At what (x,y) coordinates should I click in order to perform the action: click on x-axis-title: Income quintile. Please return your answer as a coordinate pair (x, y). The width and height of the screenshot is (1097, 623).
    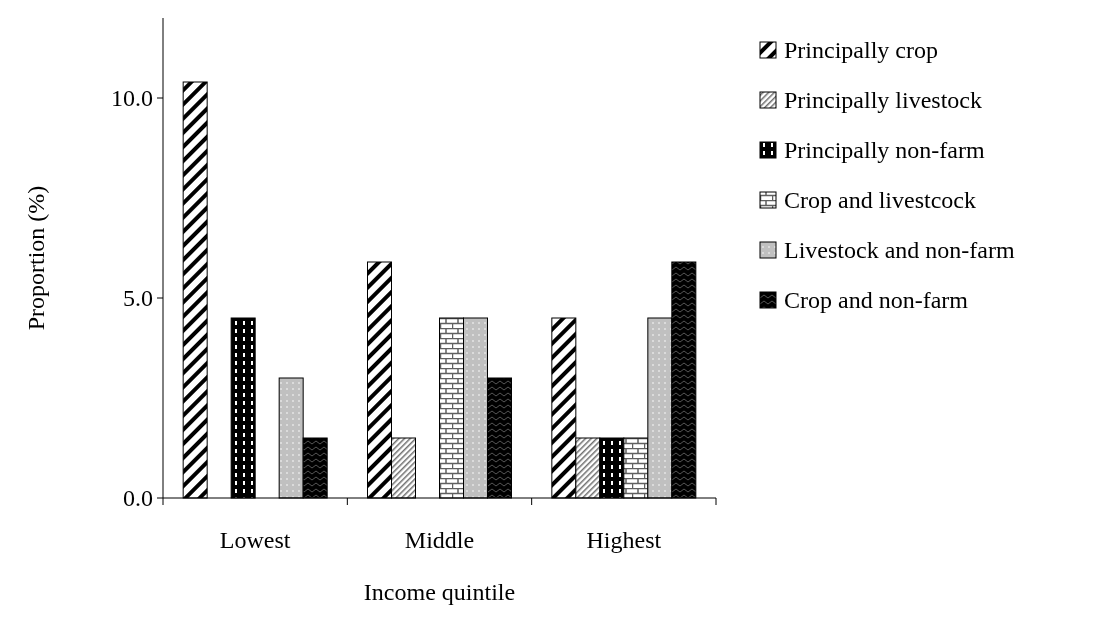
    Looking at the image, I should click on (439, 592).